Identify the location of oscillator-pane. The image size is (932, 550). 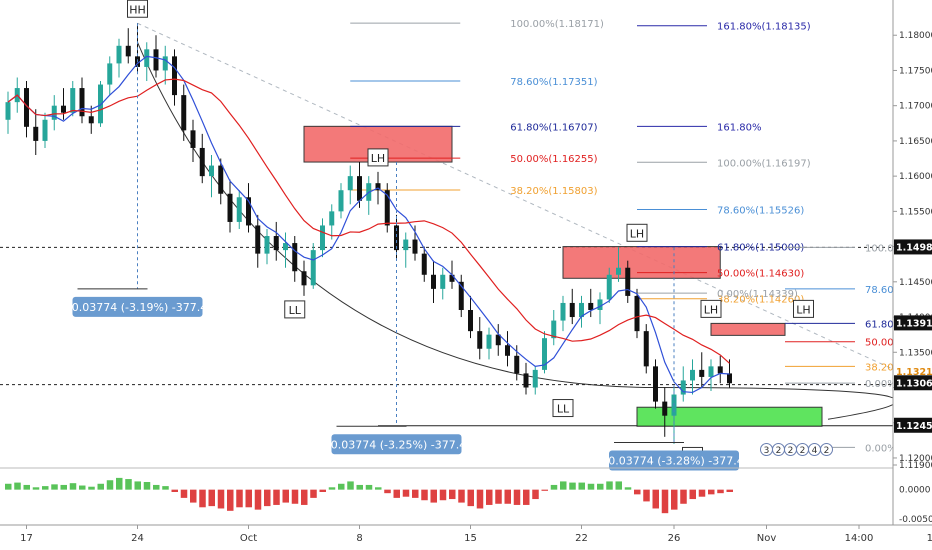
(446, 490).